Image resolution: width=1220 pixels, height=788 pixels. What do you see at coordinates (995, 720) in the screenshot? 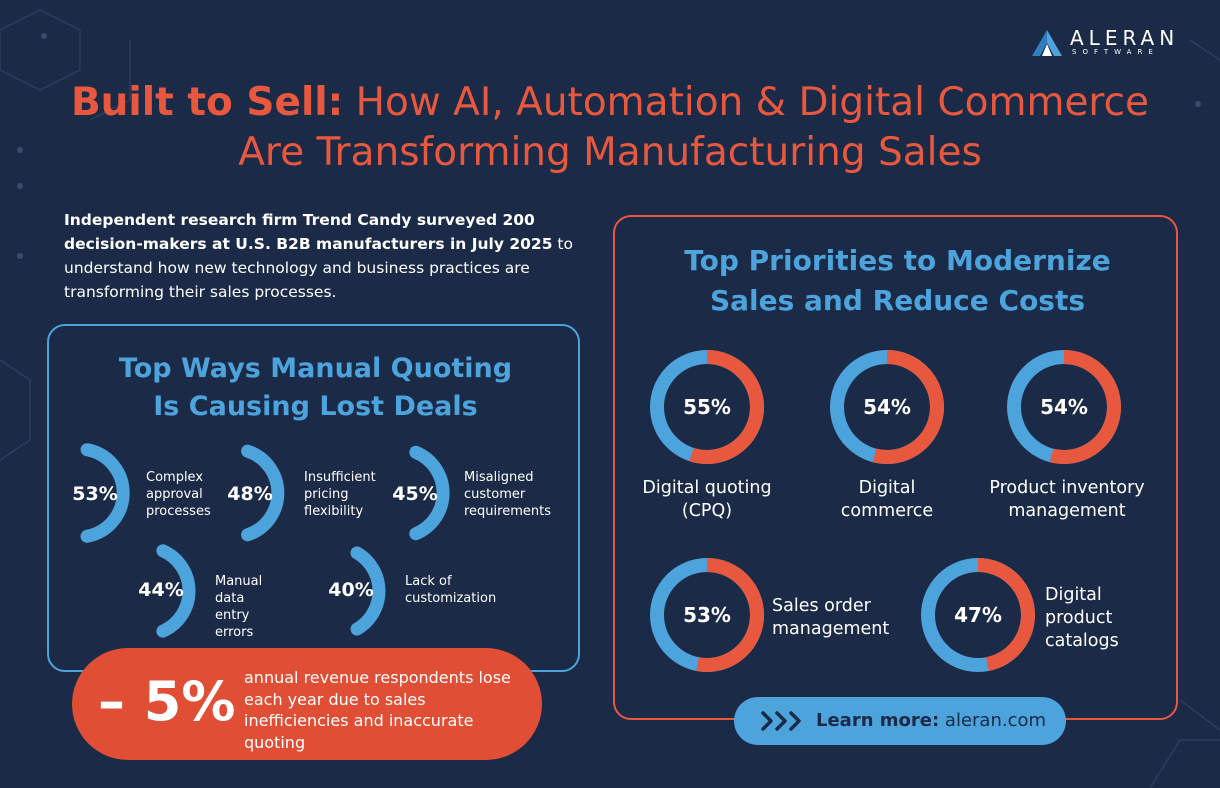
I see `learn-more-link: aleran.com` at bounding box center [995, 720].